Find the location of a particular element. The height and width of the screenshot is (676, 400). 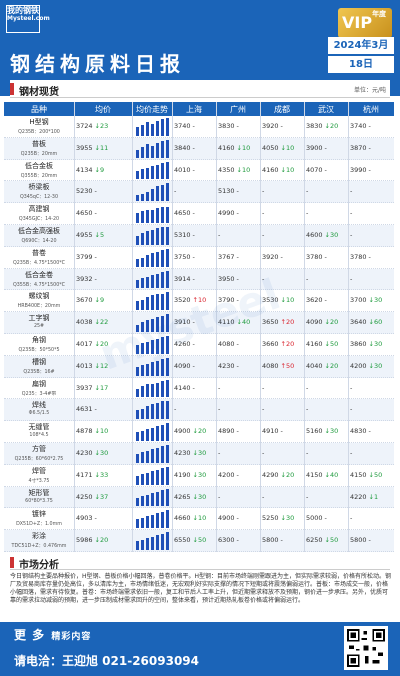

footer: 更 多 精彩内容 请电洽：王迎旭 021-26093094 is located at coordinates (200, 649).